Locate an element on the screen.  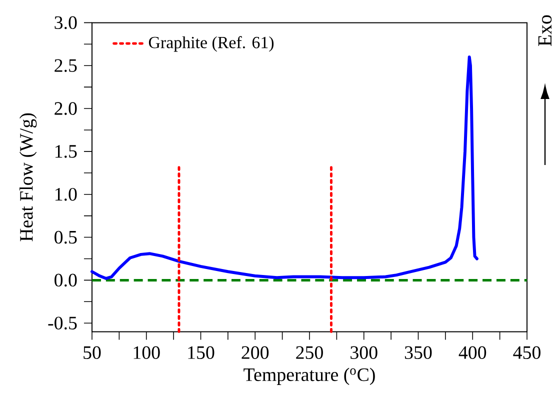
legend-label: Graphite (Ref. 61) is located at coordinates (211, 44).